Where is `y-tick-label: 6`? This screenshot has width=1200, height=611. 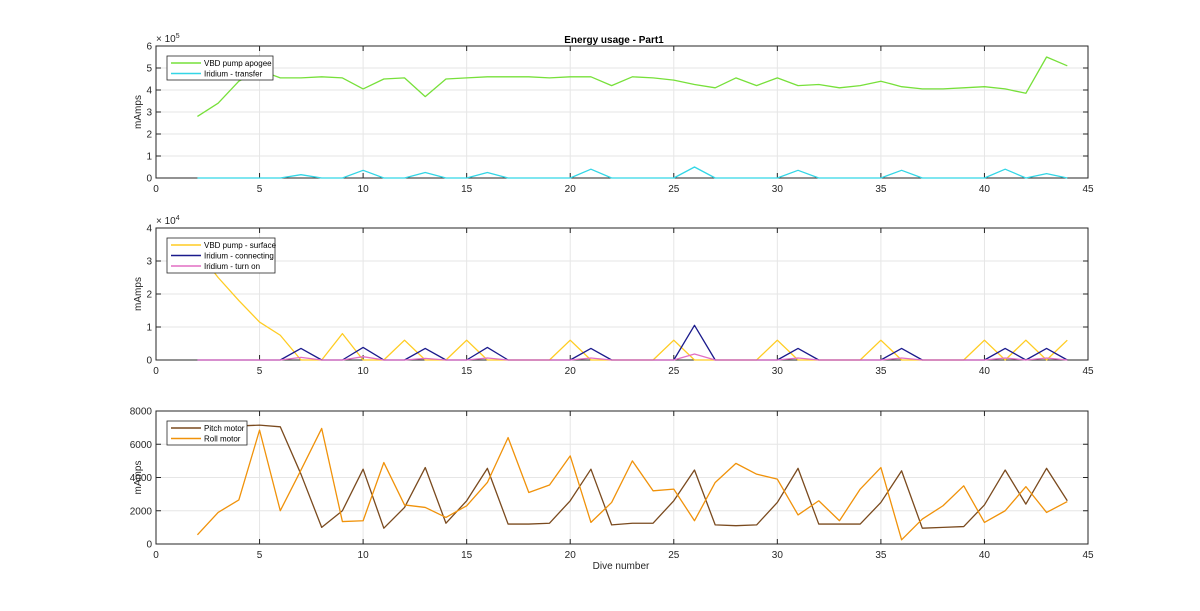 y-tick-label: 6 is located at coordinates (149, 47).